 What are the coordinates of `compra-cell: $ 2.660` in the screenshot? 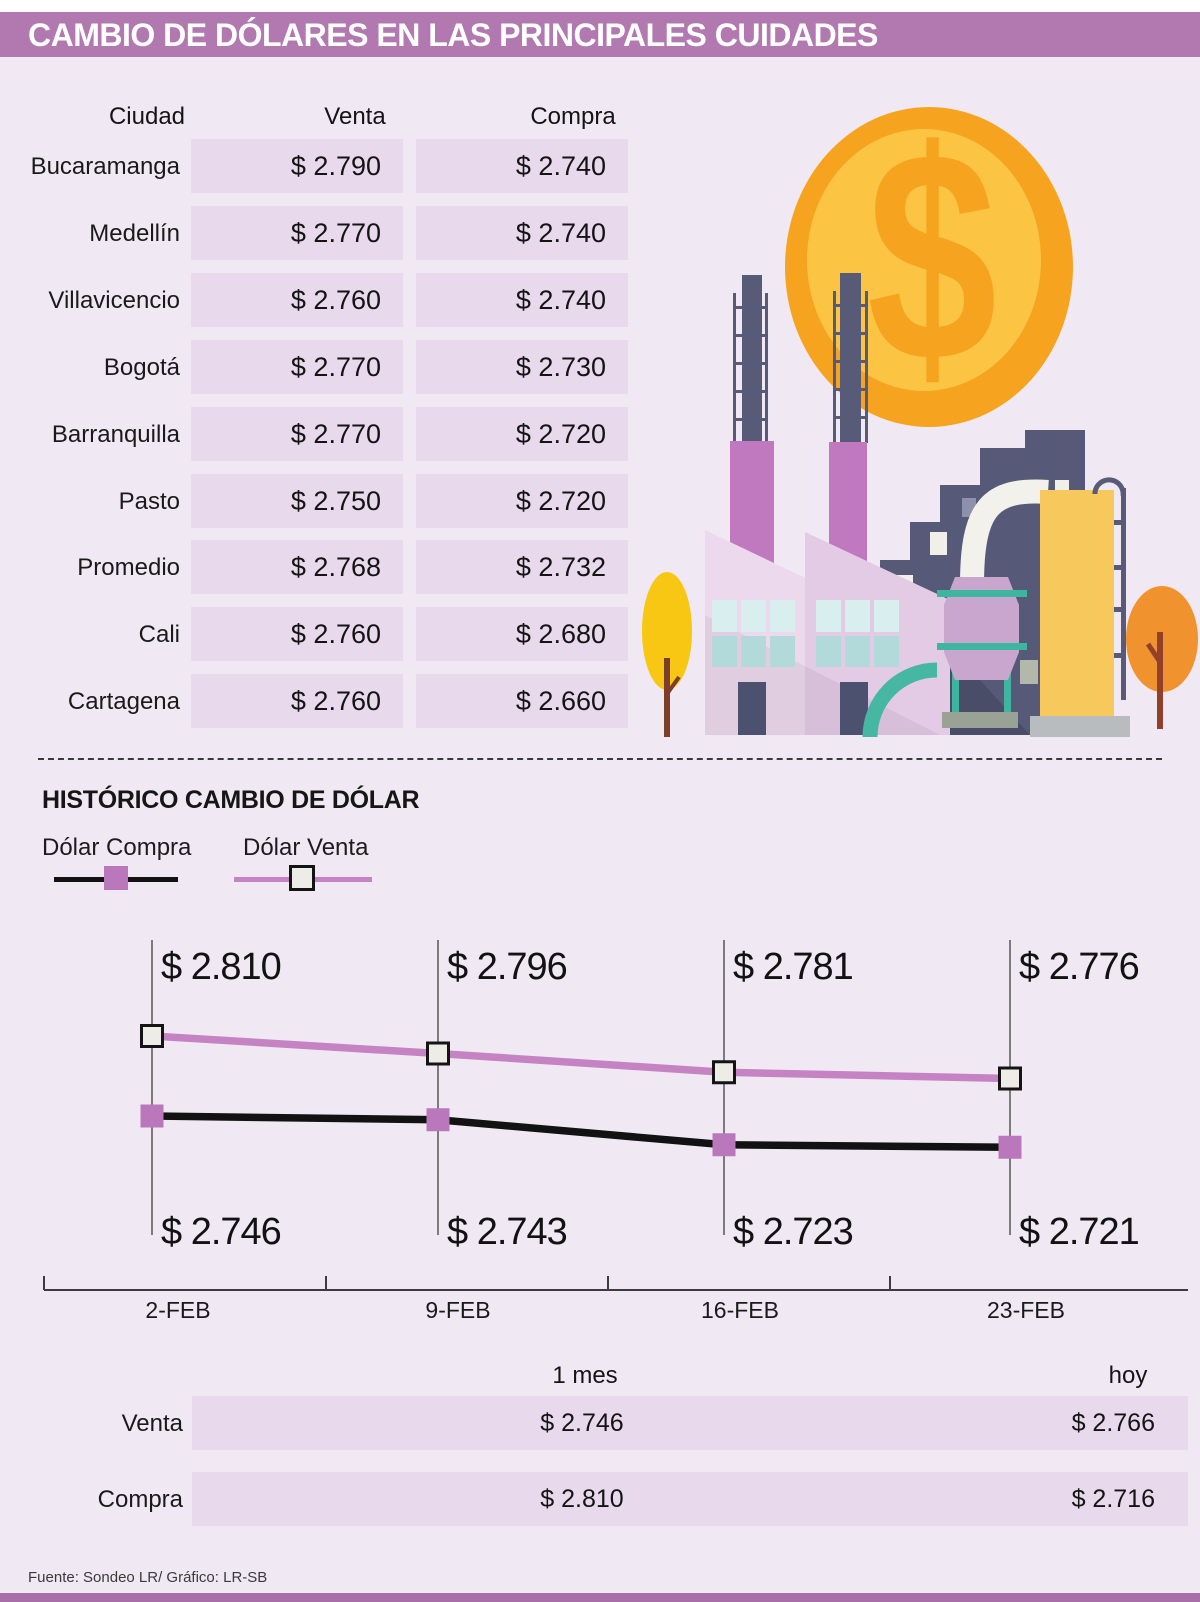 It's located at (522, 701).